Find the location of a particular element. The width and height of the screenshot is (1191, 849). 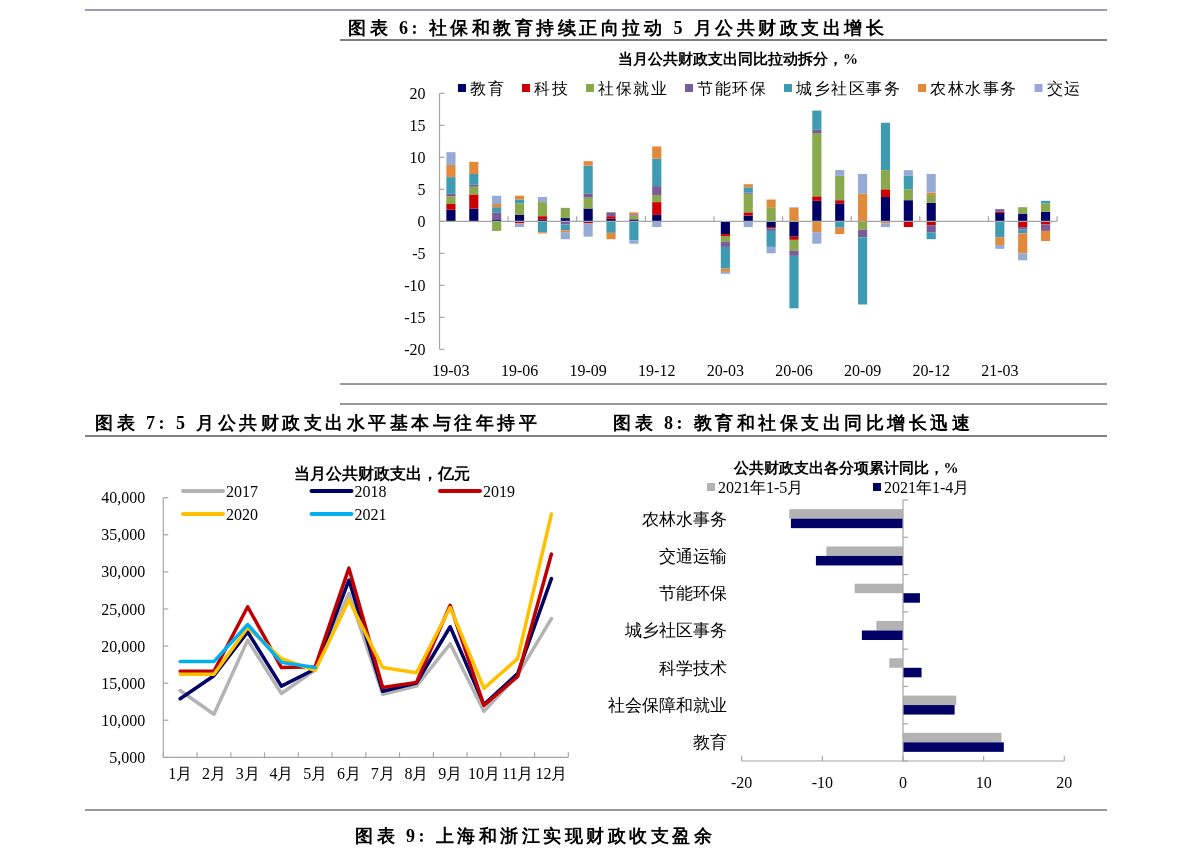

y-tick-label: 教育 is located at coordinates (710, 743).